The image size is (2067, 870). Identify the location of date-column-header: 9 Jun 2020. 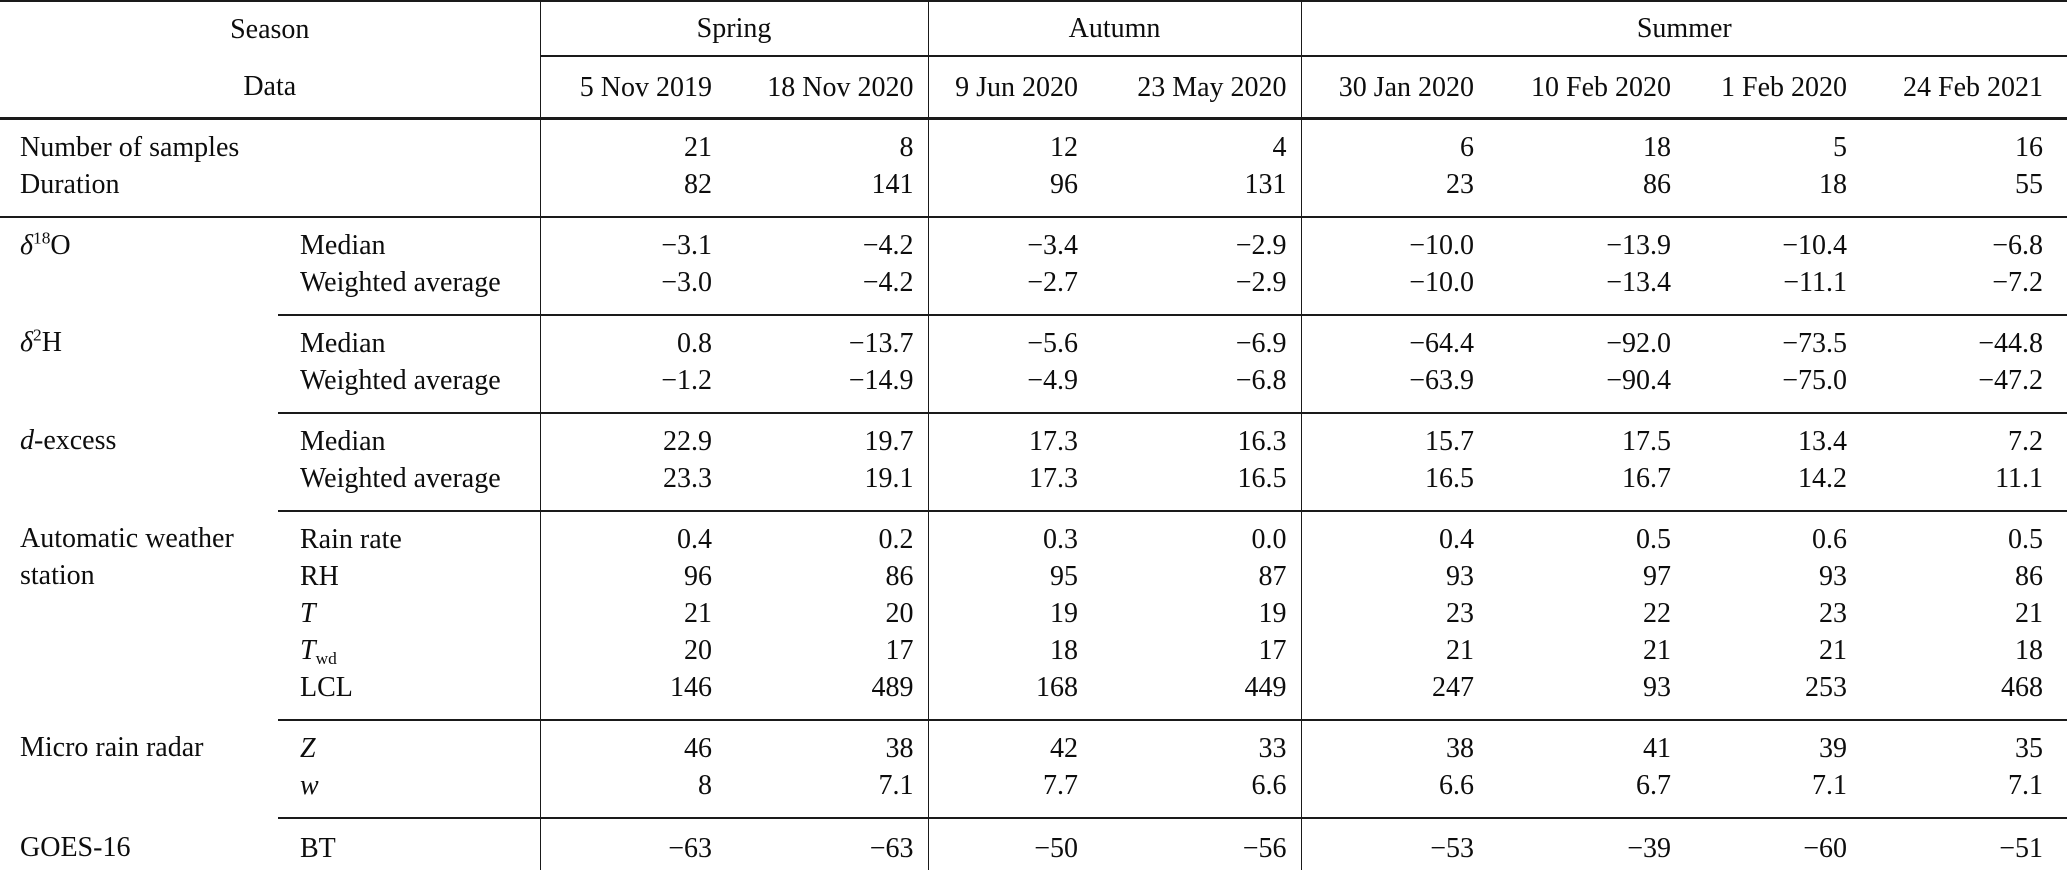
(1010, 88).